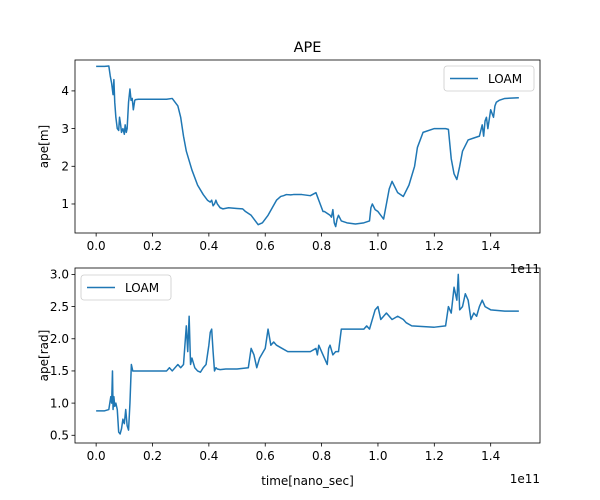  I want to click on y-axis-label: ape[m], so click(44, 146).